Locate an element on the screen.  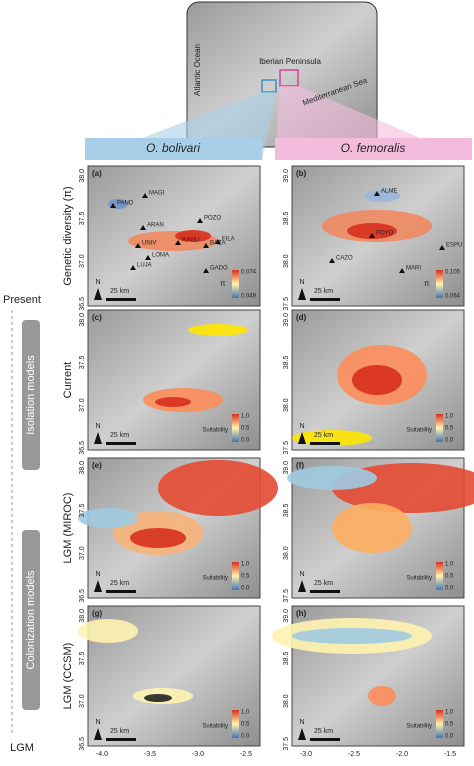
x-tick-label: -4.0 is located at coordinates (102, 754).